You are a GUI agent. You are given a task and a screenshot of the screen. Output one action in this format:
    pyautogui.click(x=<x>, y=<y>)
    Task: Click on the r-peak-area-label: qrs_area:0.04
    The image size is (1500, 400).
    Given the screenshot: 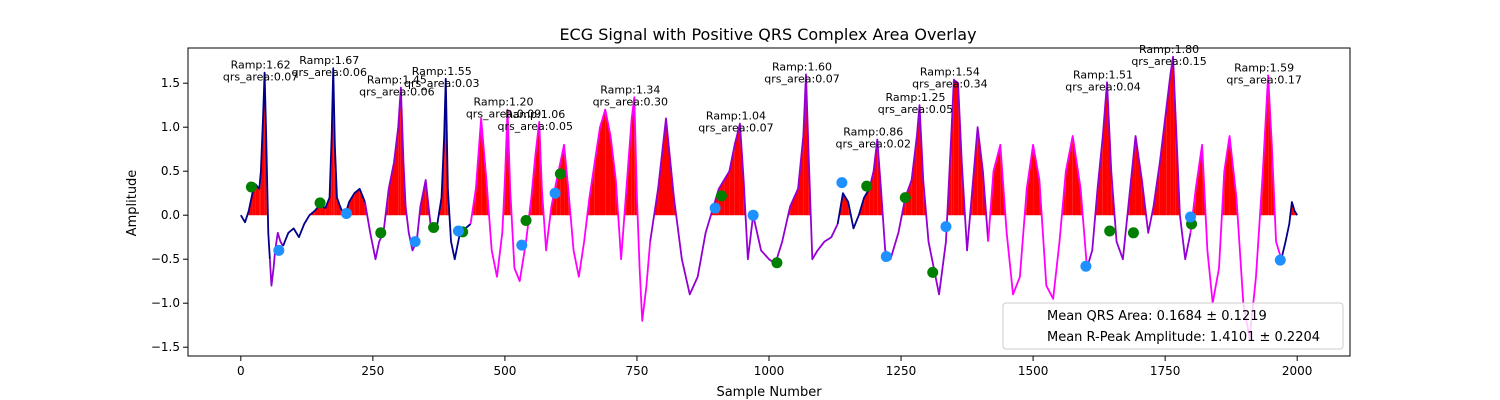 What is the action you would take?
    pyautogui.click(x=1102, y=86)
    